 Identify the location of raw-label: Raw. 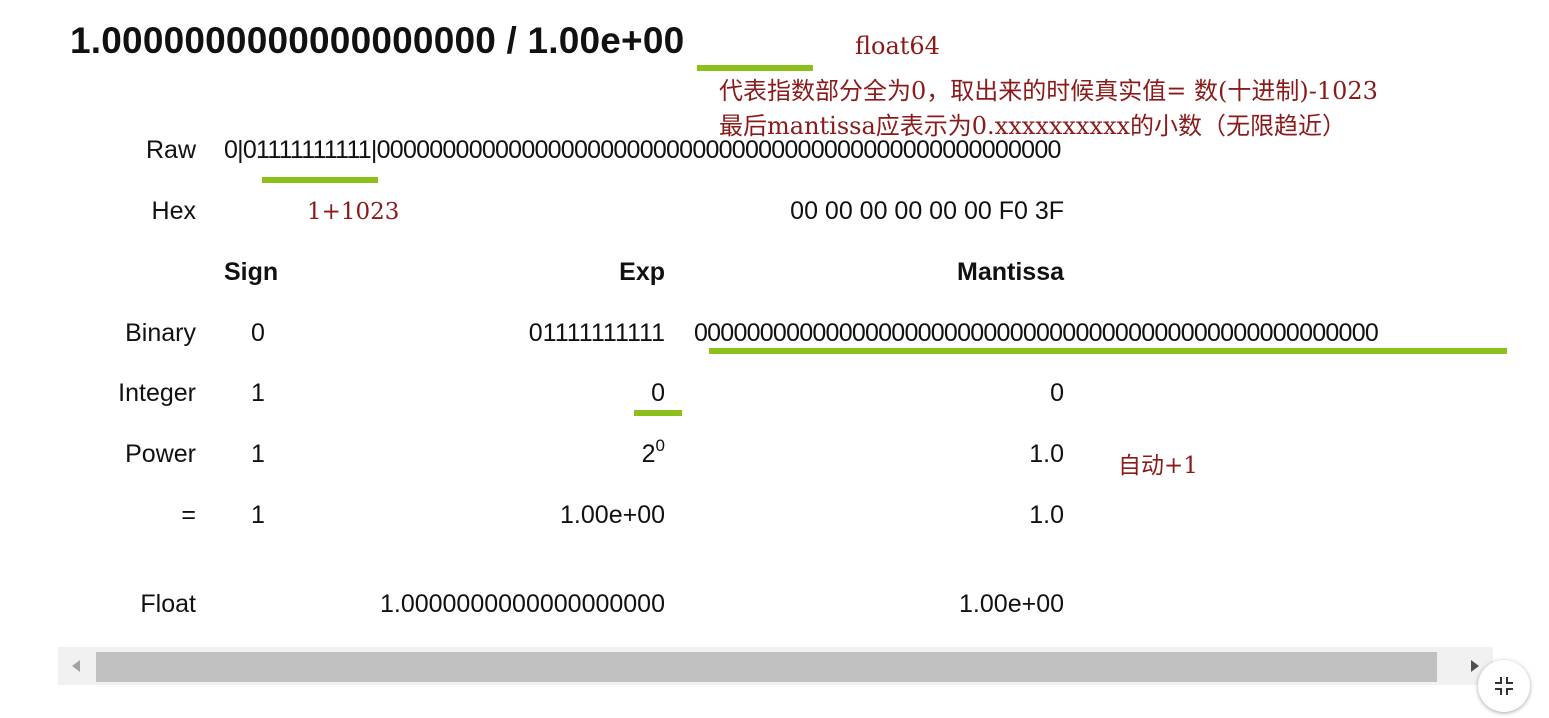
(170, 150).